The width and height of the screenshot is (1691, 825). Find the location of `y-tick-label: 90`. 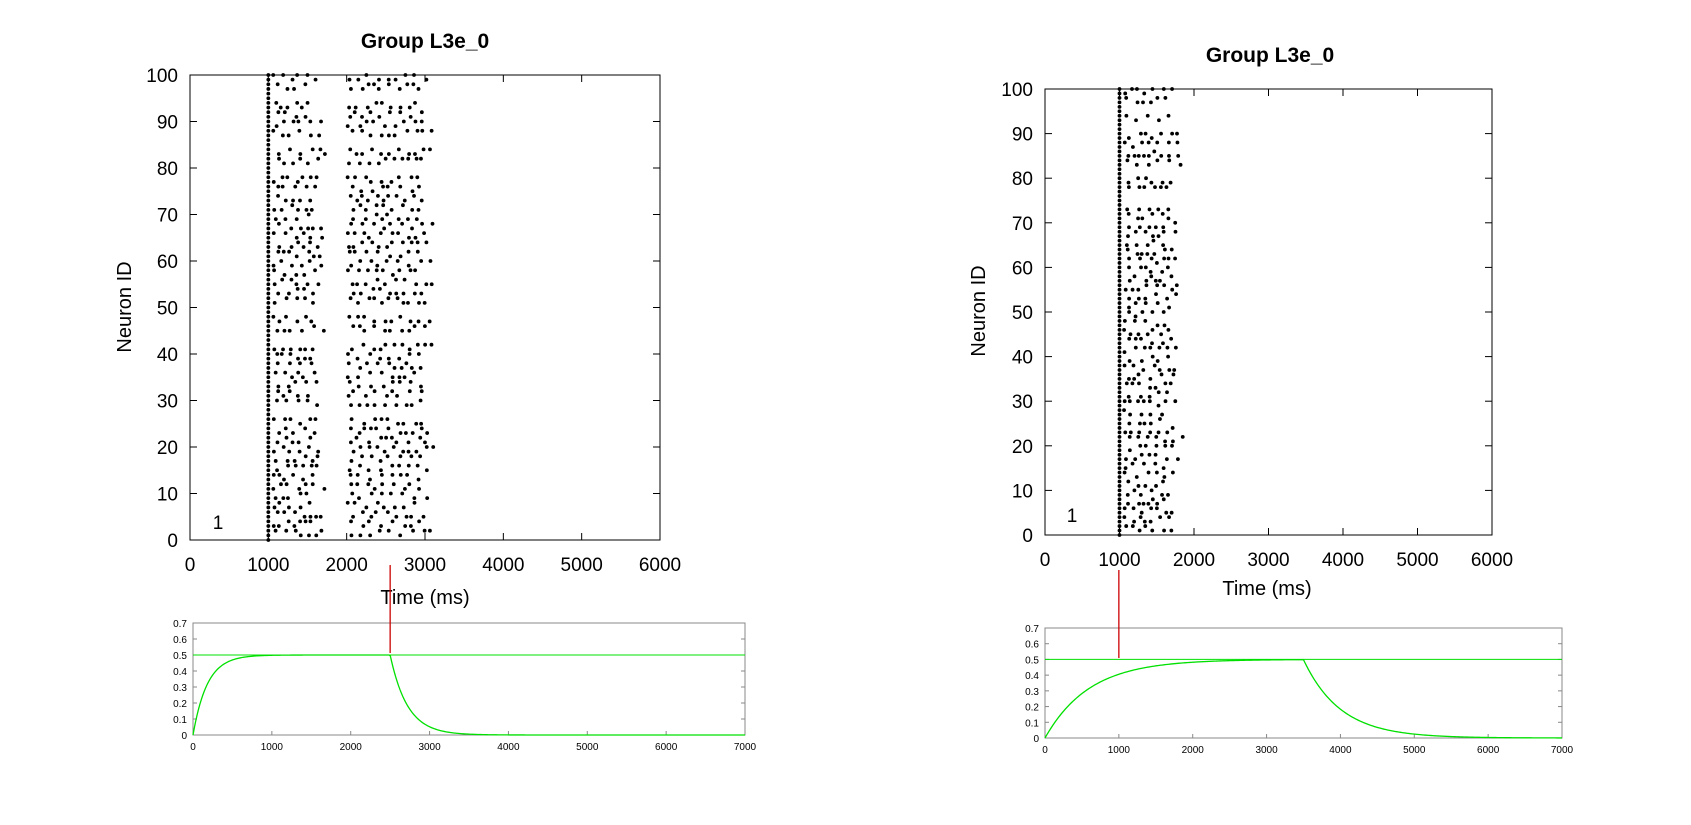

y-tick-label: 90 is located at coordinates (167, 123).